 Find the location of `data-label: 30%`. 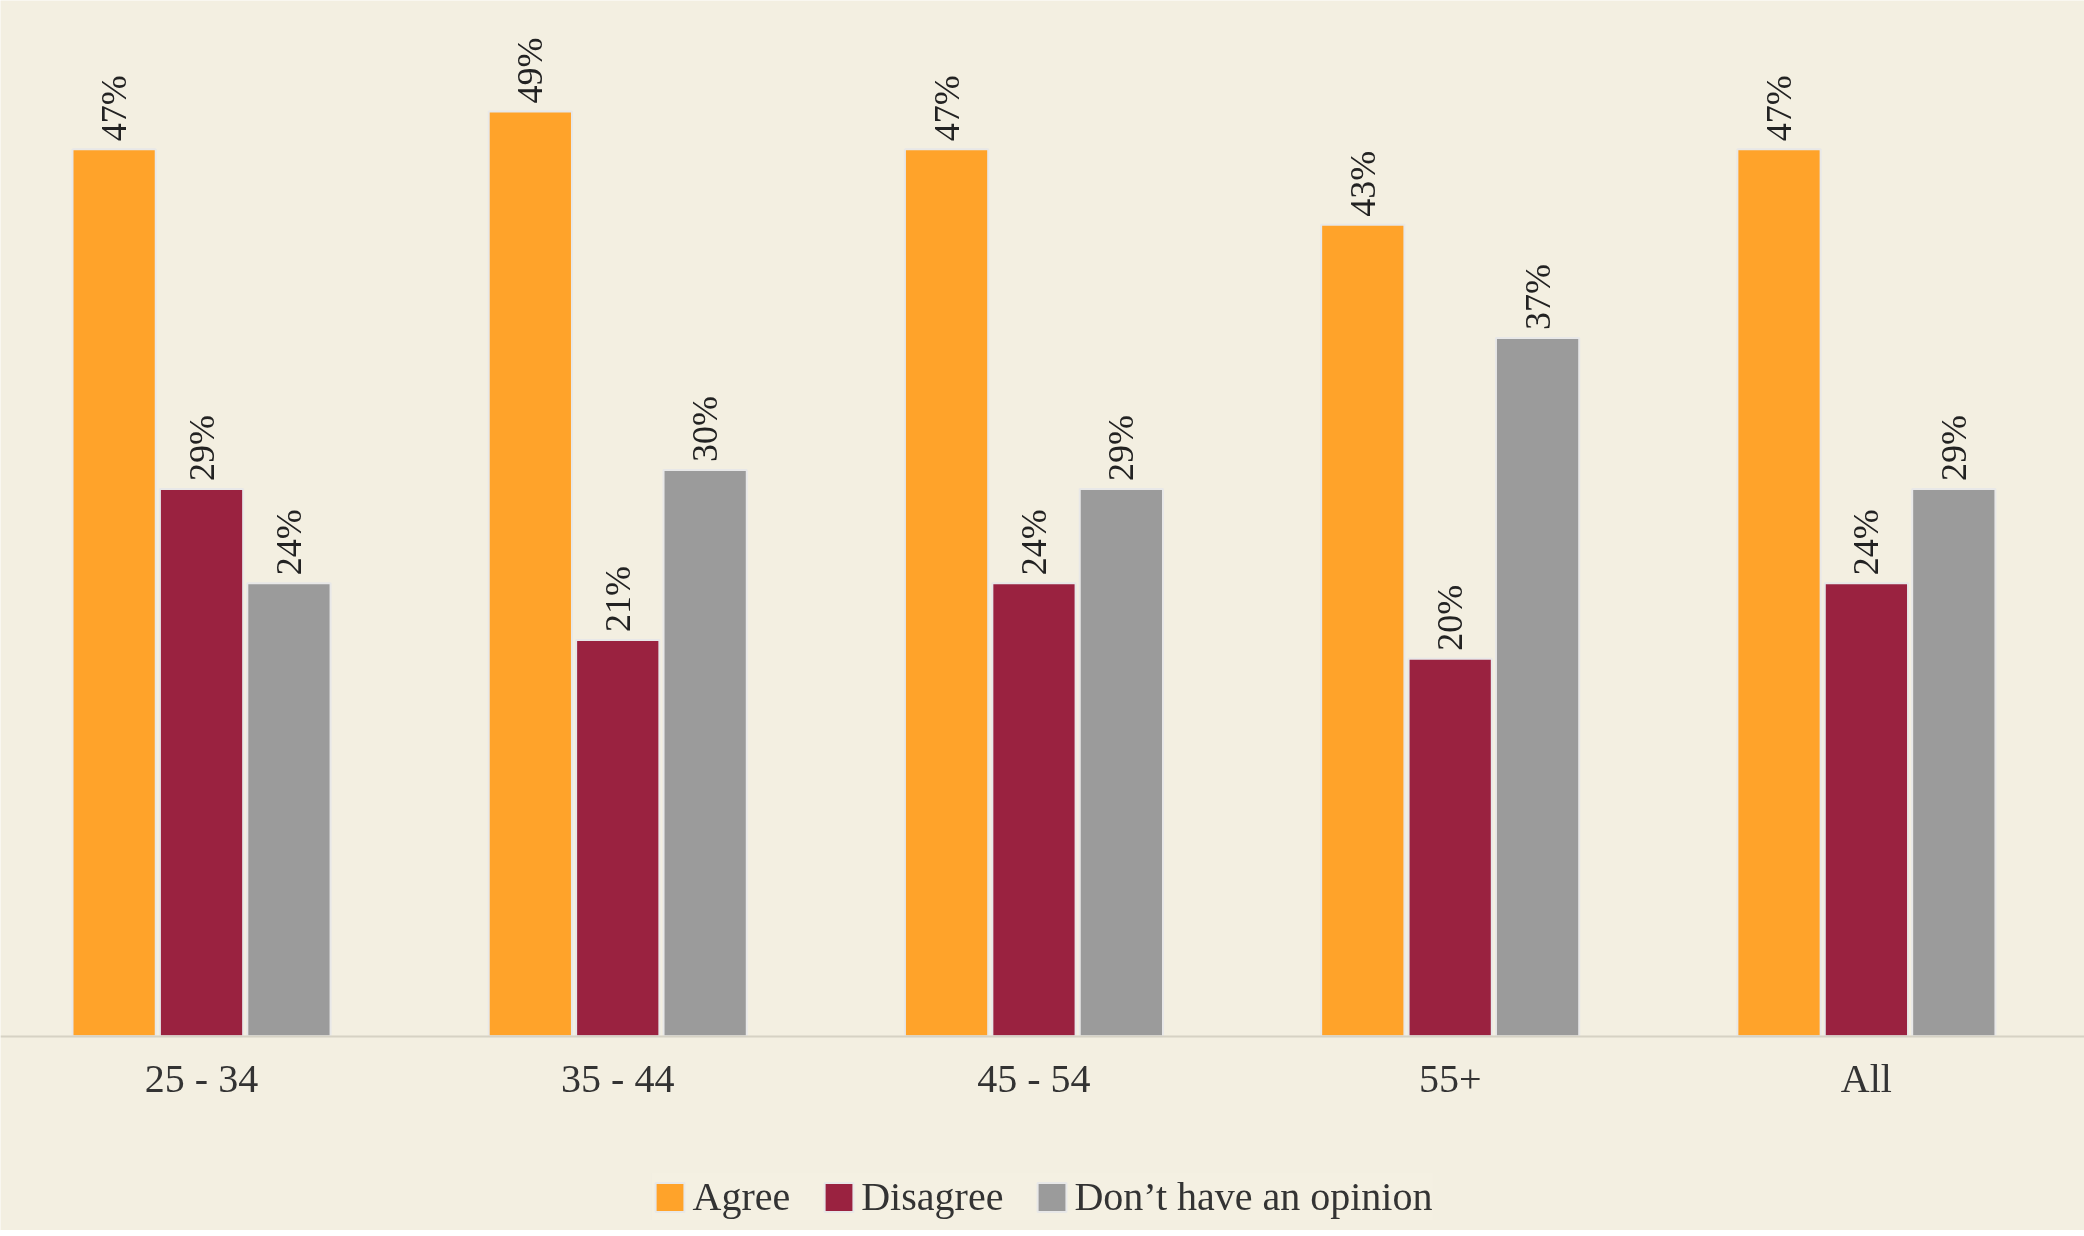

data-label: 30% is located at coordinates (705, 429).